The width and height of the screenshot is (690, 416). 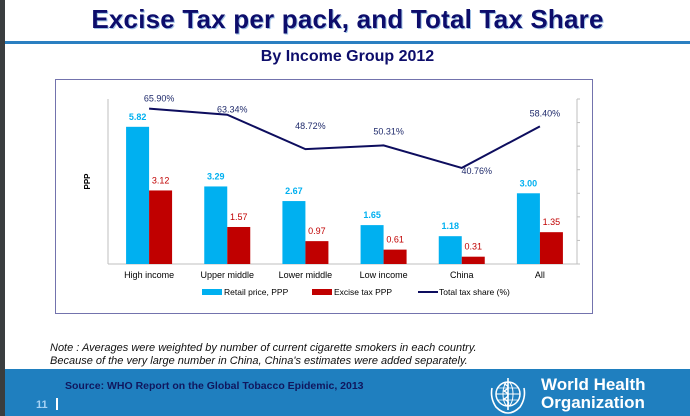 I want to click on x-tick-label: High income, so click(x=149, y=275).